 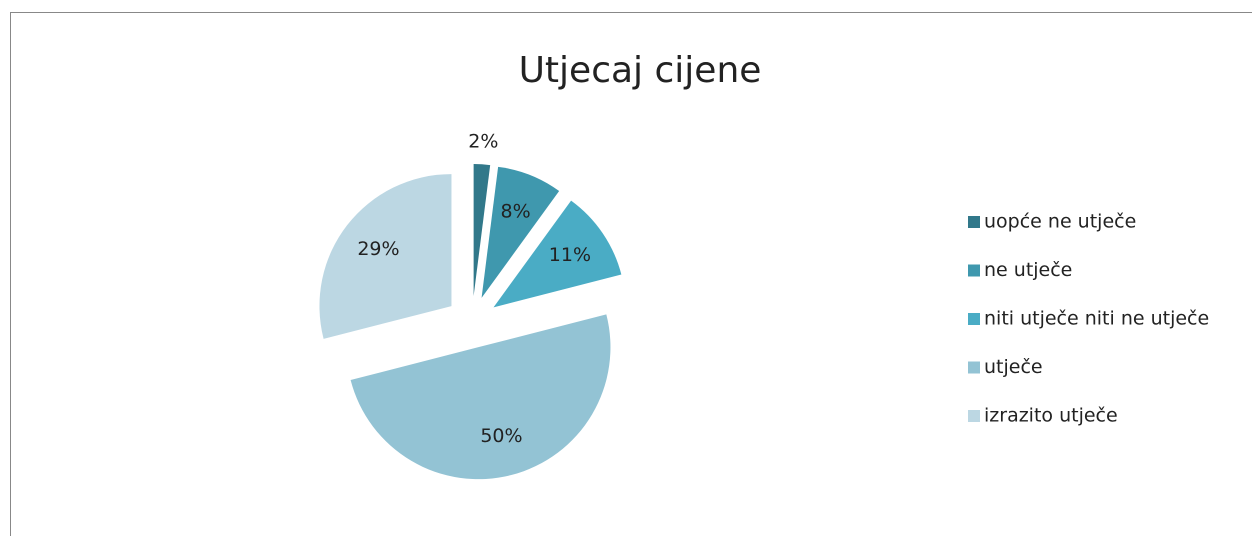 What do you see at coordinates (1096, 319) in the screenshot?
I see `legend-label: niti utječe niti ne utječe` at bounding box center [1096, 319].